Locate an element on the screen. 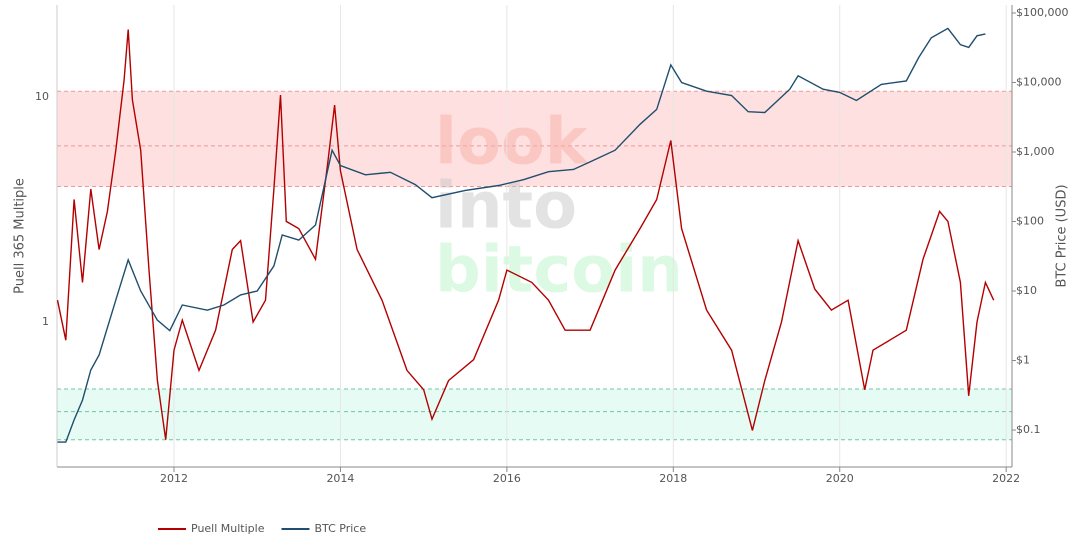 This screenshot has width=1080, height=549. x-tick-label: 2016 is located at coordinates (507, 478).